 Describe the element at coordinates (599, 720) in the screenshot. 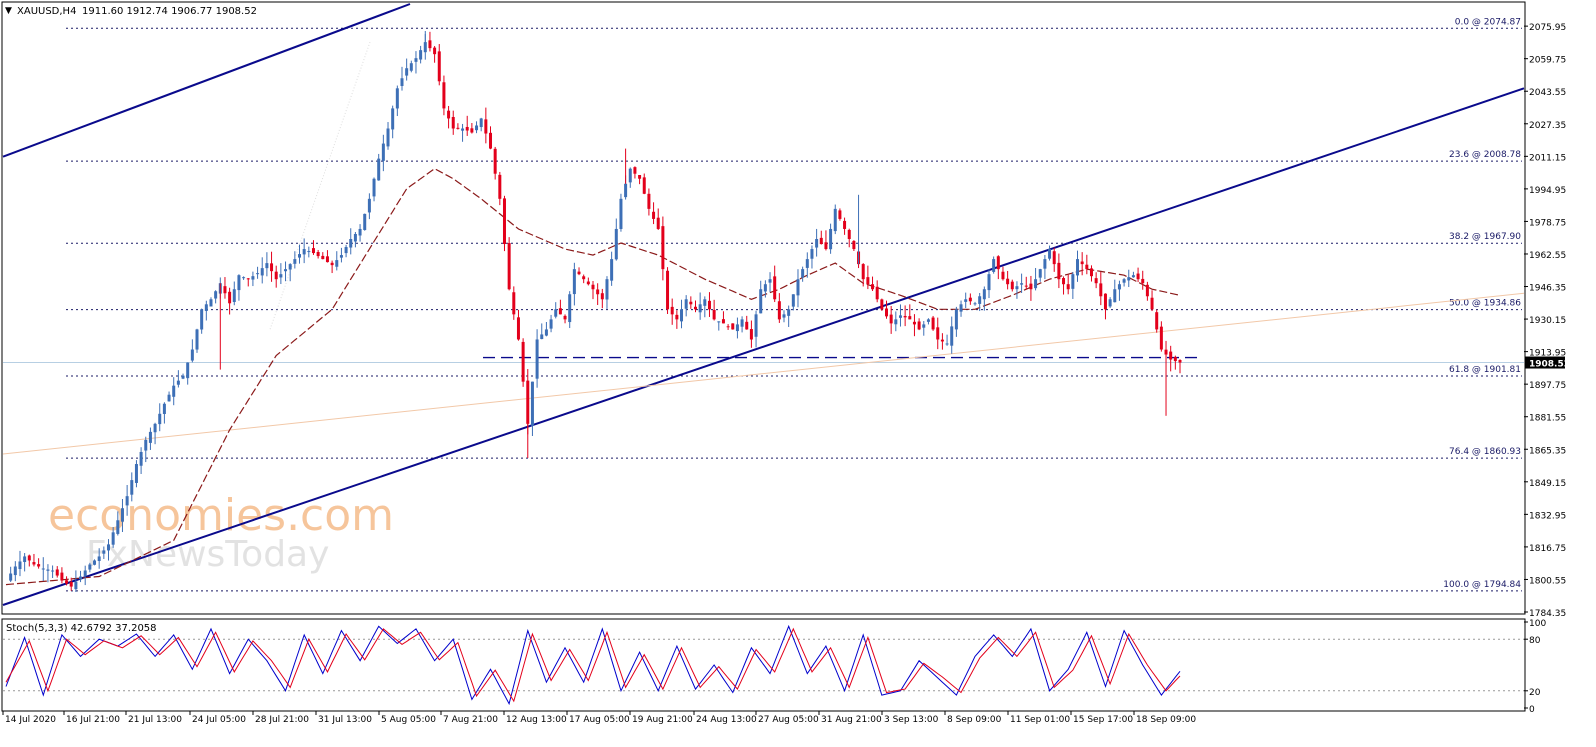

I see `time-tick-label: 17 Aug 05:00` at that location.